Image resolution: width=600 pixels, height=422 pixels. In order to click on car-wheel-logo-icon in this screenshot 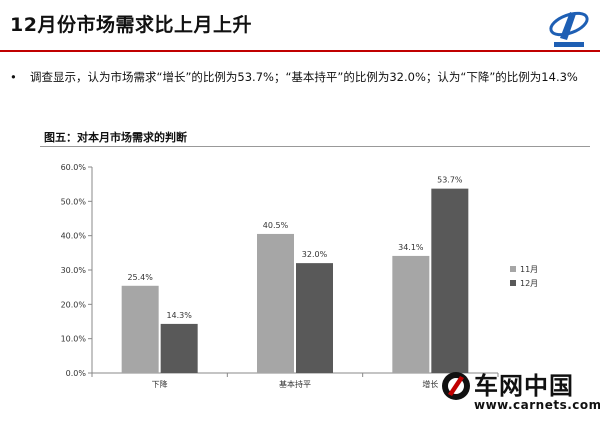, I will do `click(456, 386)`.